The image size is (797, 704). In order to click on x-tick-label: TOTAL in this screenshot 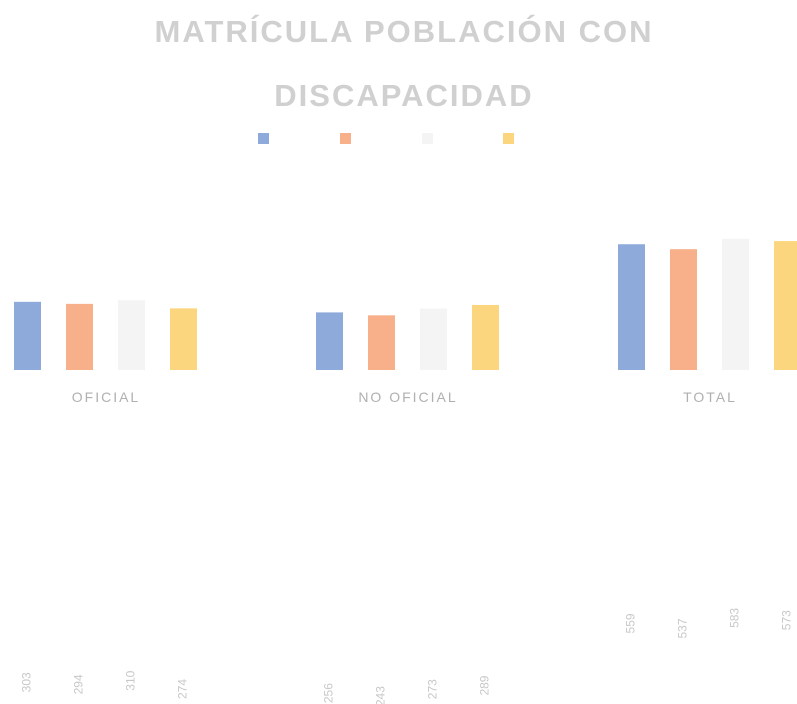, I will do `click(710, 397)`.